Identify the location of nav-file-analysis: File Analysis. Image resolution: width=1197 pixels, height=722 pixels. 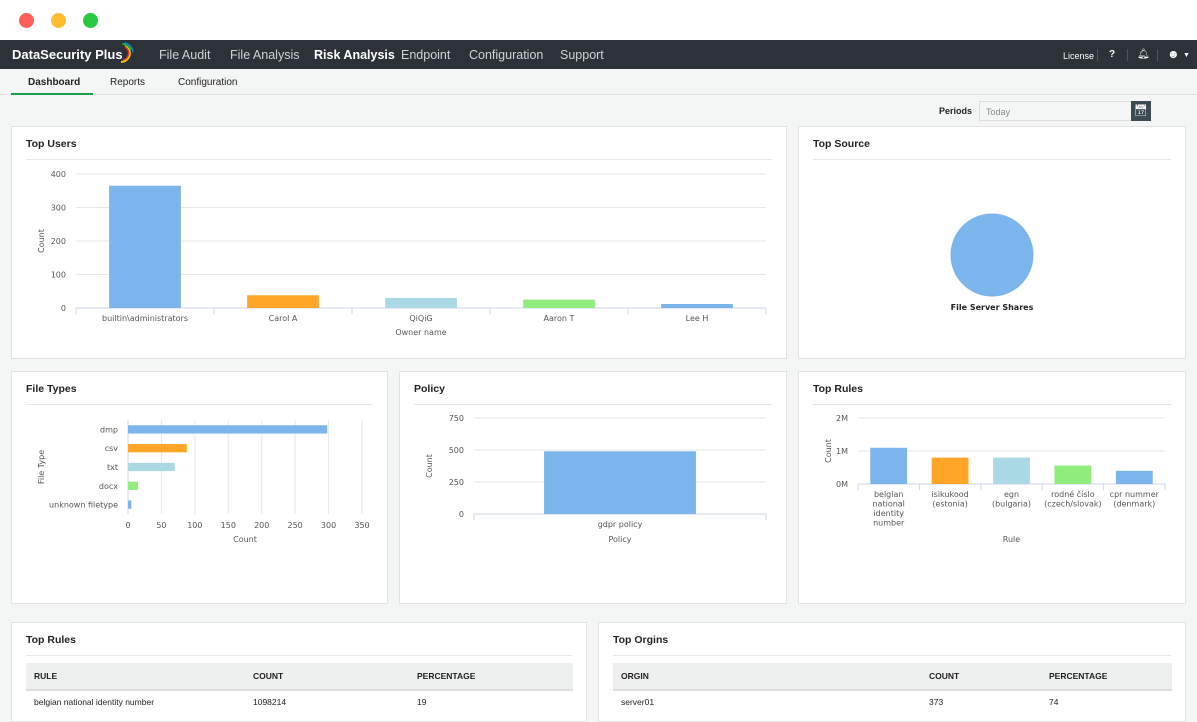
(265, 55).